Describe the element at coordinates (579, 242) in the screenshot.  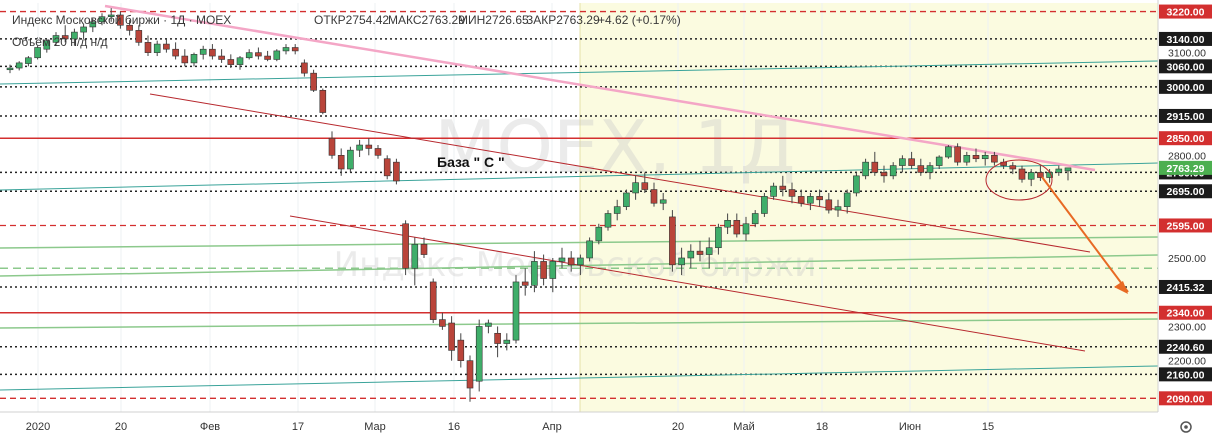
I see `green-trend-a` at that location.